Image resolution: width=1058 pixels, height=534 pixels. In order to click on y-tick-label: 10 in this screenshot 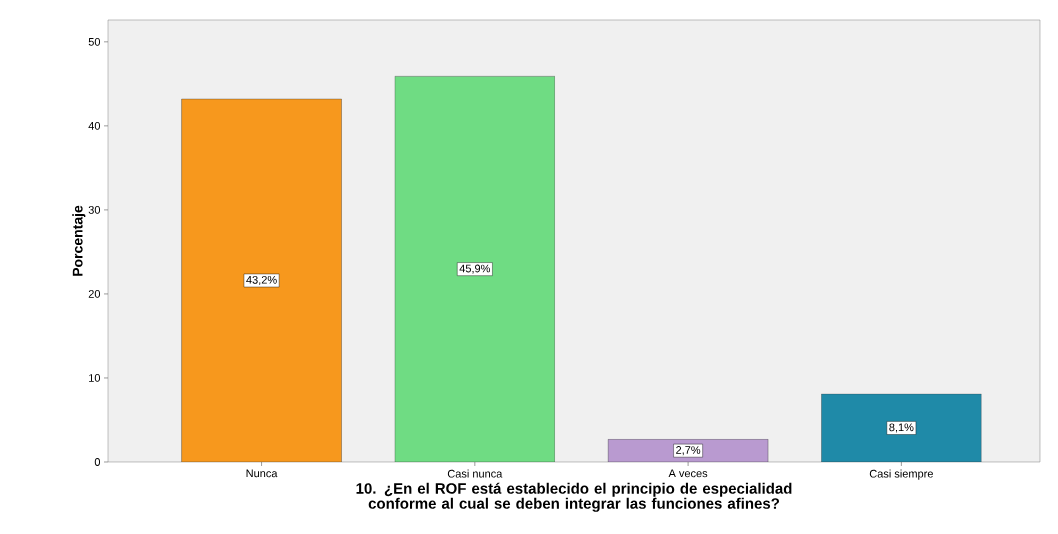, I will do `click(95, 378)`.